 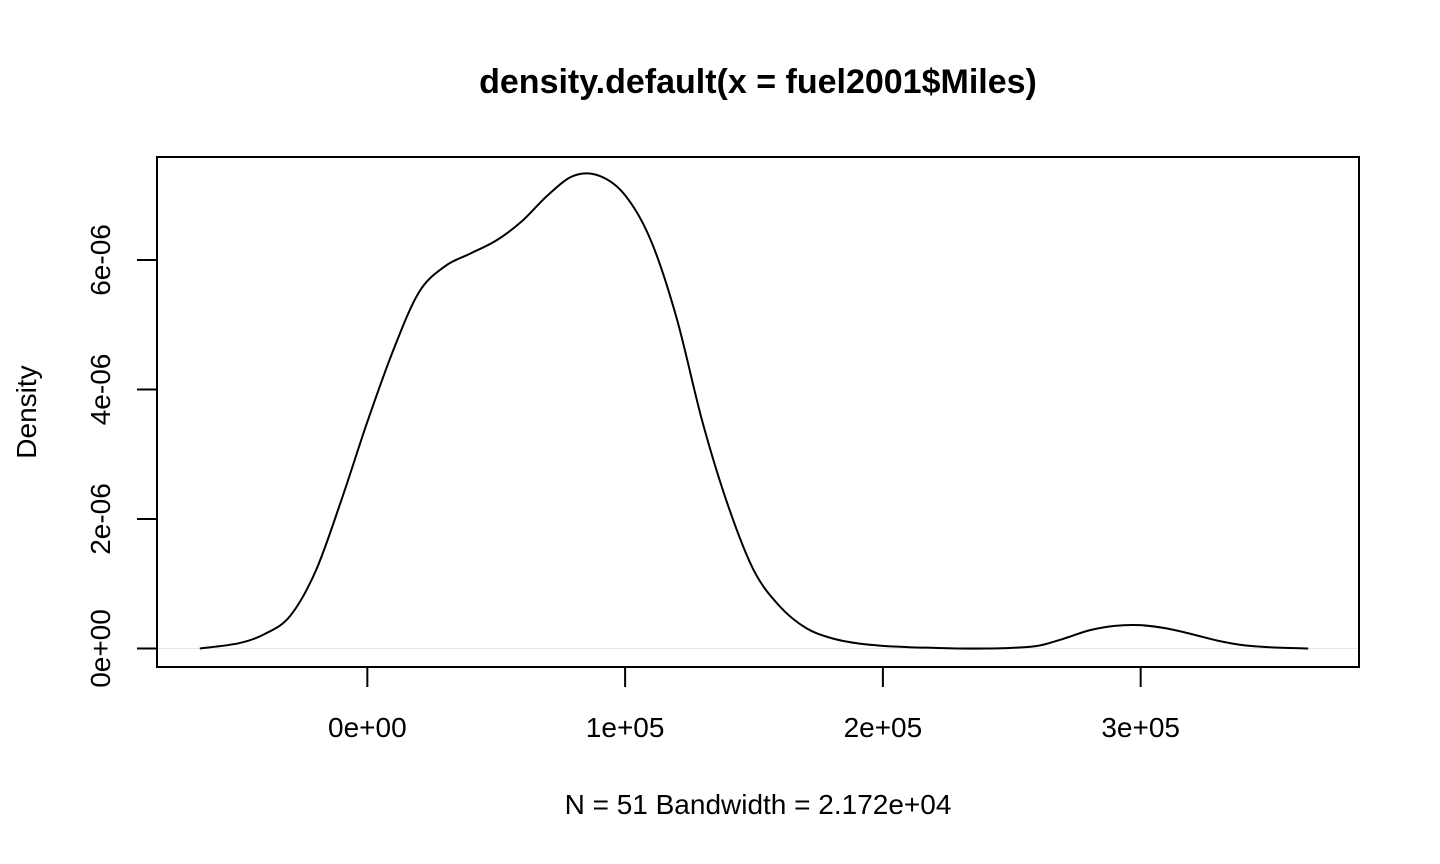 I want to click on x-tick-label: 0e+00, so click(x=367, y=727).